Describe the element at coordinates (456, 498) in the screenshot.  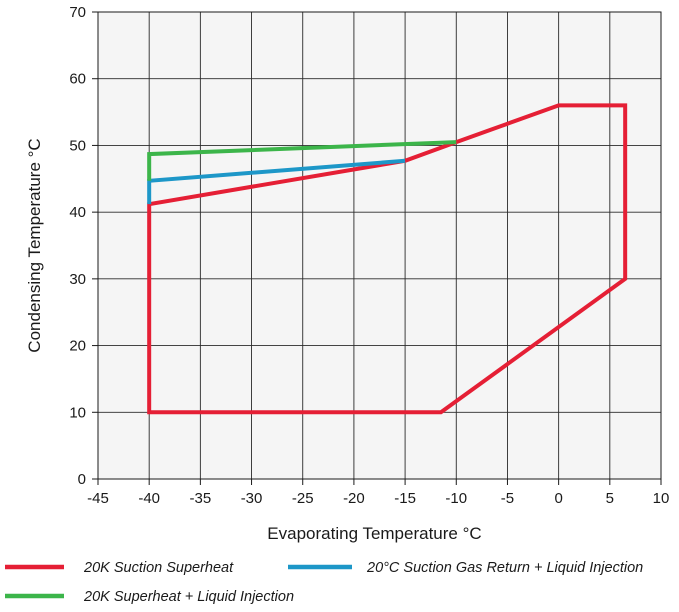
I see `x-tick-label: -10` at that location.